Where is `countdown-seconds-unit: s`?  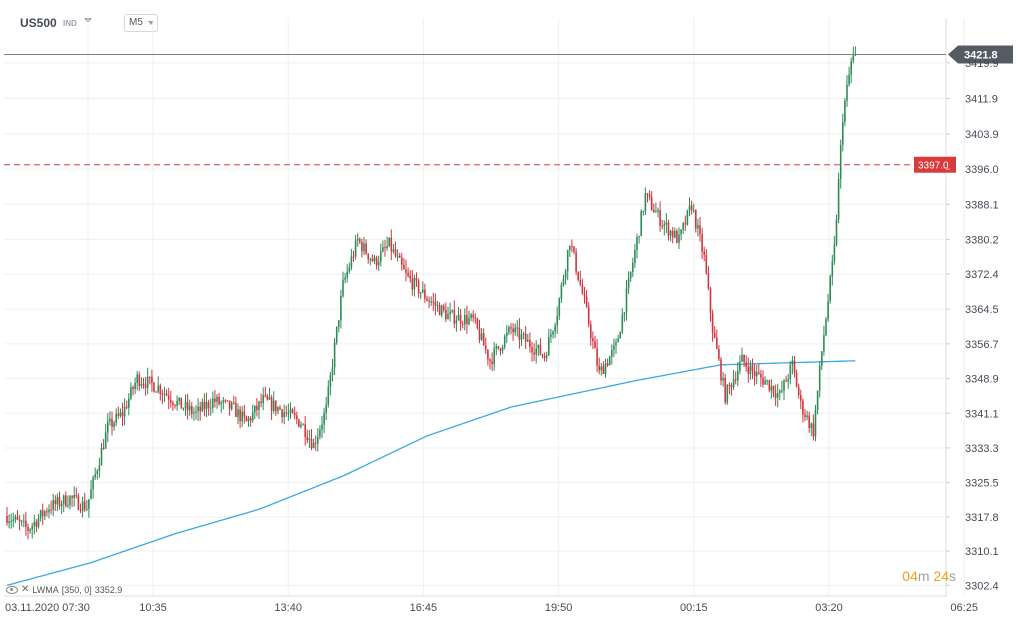 countdown-seconds-unit: s is located at coordinates (952, 576).